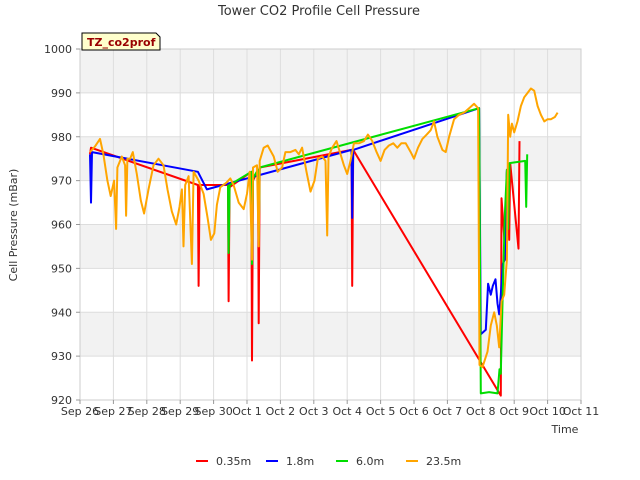  I want to click on y-tick-label: 960, so click(61, 225).